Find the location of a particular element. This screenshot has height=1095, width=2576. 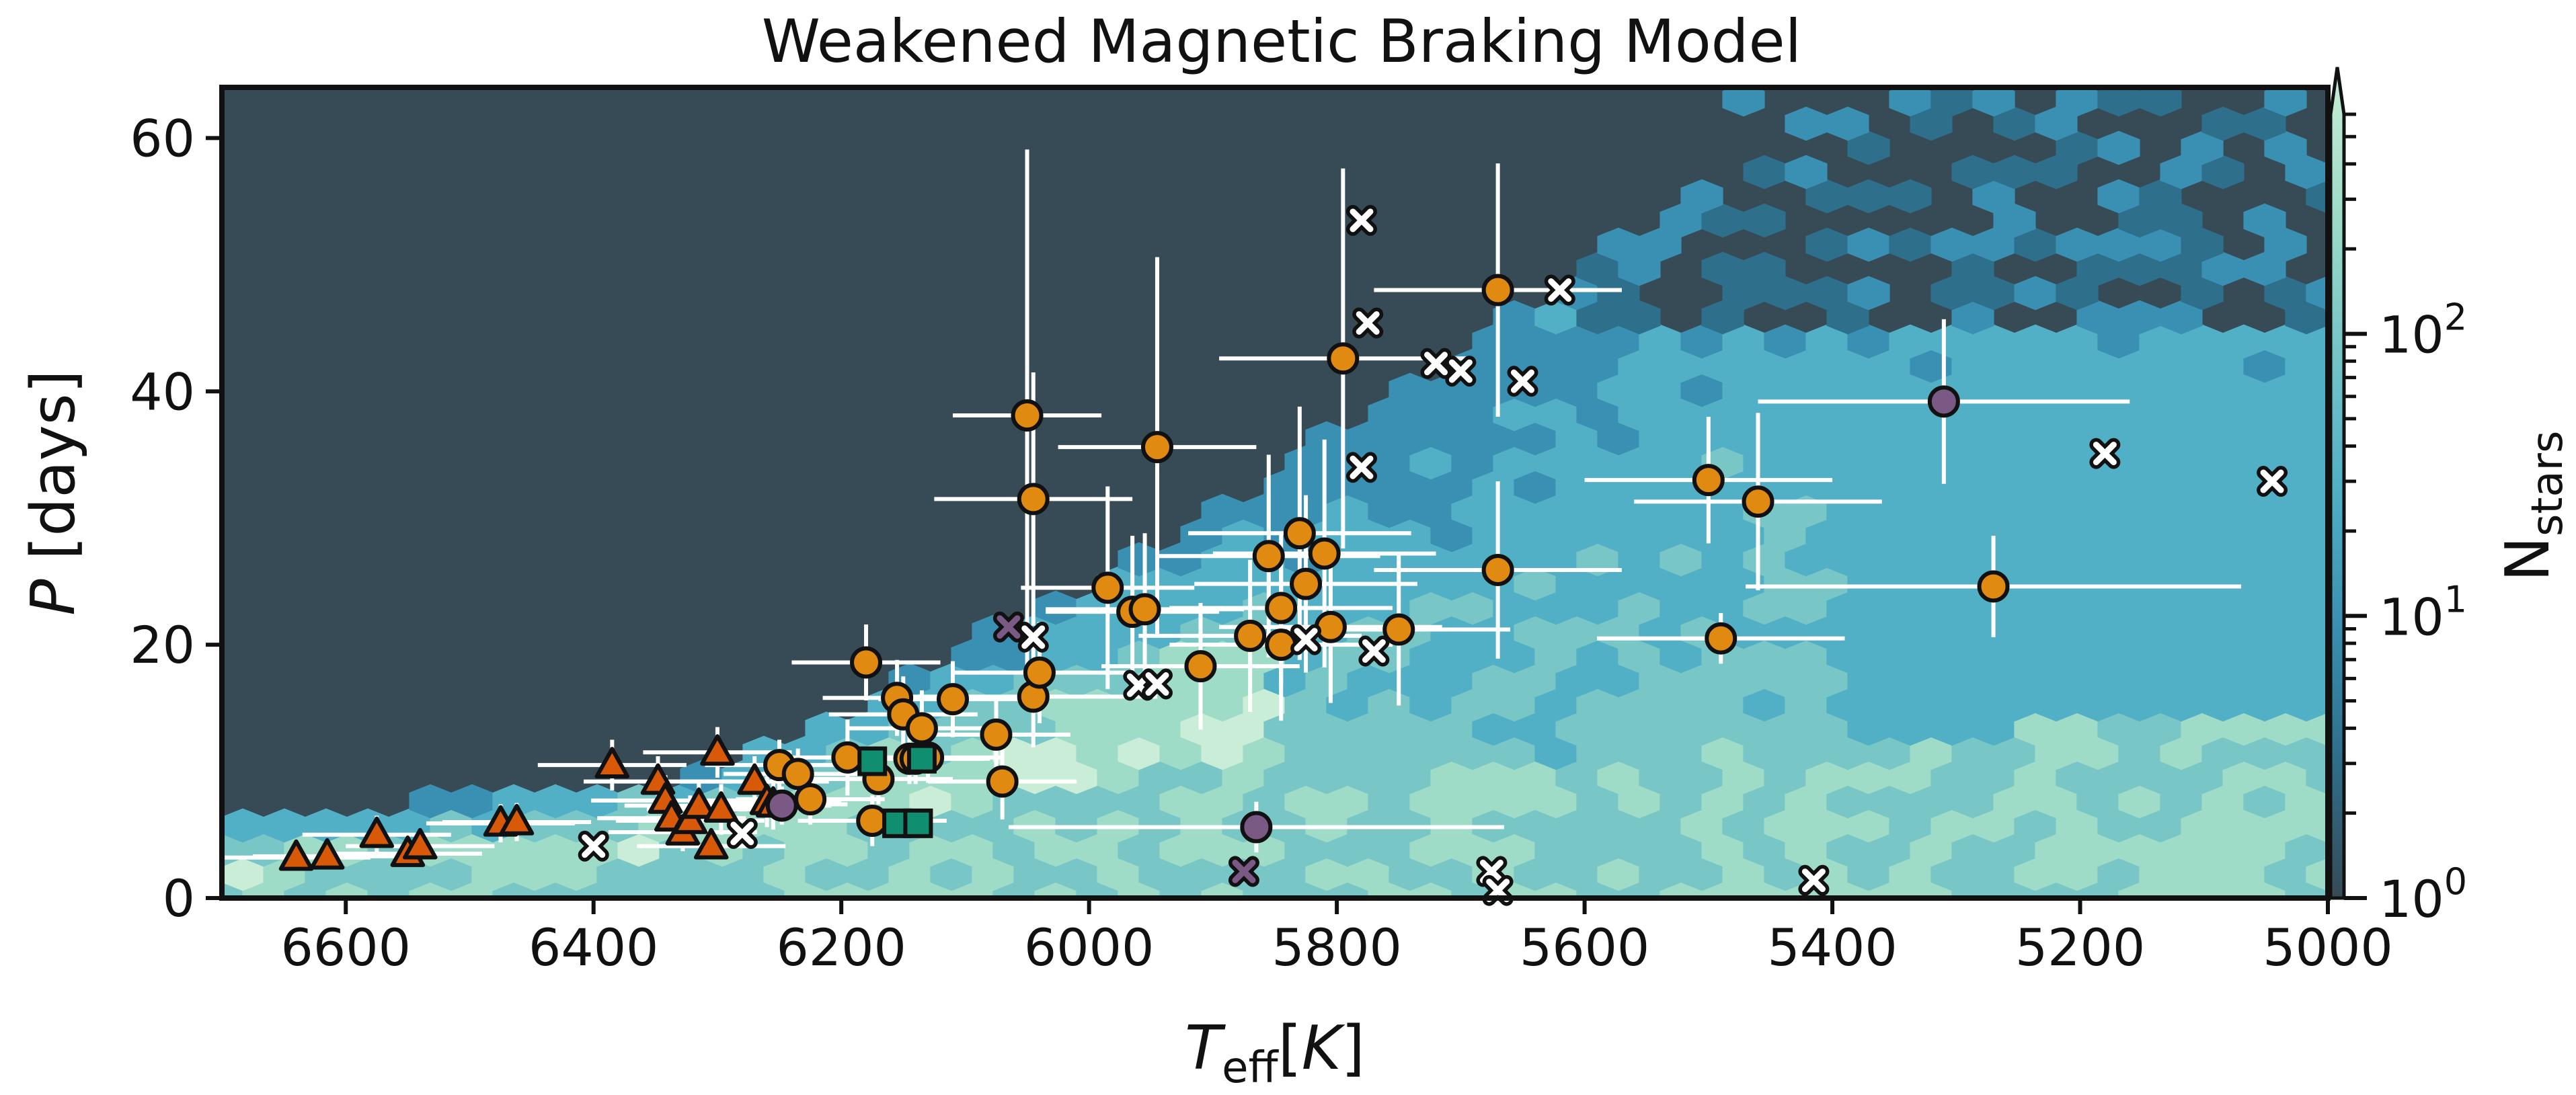

marker-purple-circle is located at coordinates (1944, 401).